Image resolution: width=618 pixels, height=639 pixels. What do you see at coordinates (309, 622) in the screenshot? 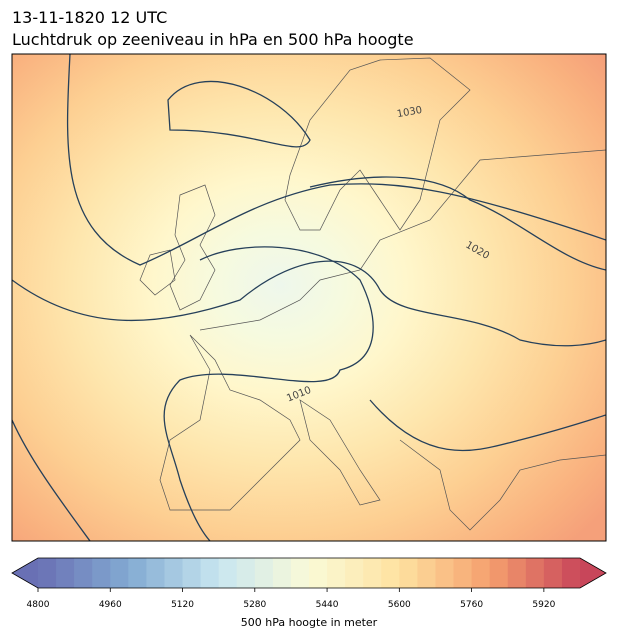
I see `colorbar-label: 500 hPa hoogte in meter` at bounding box center [309, 622].